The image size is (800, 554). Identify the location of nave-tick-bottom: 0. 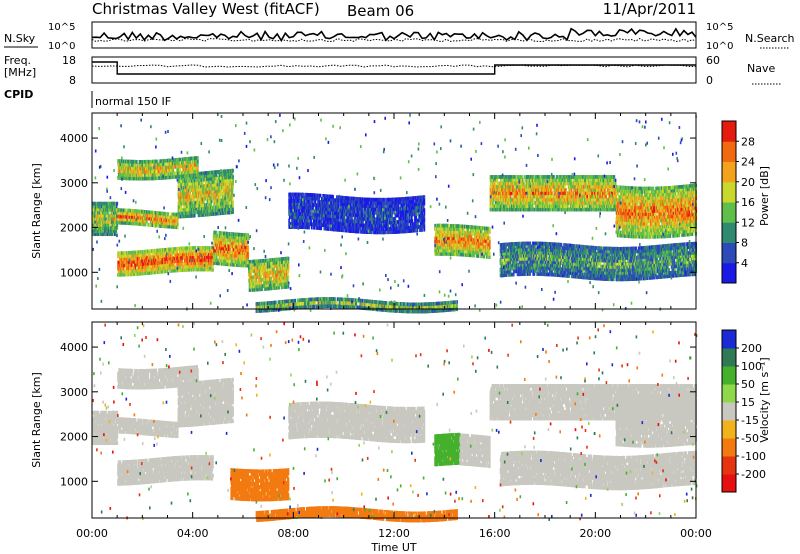
(709, 80).